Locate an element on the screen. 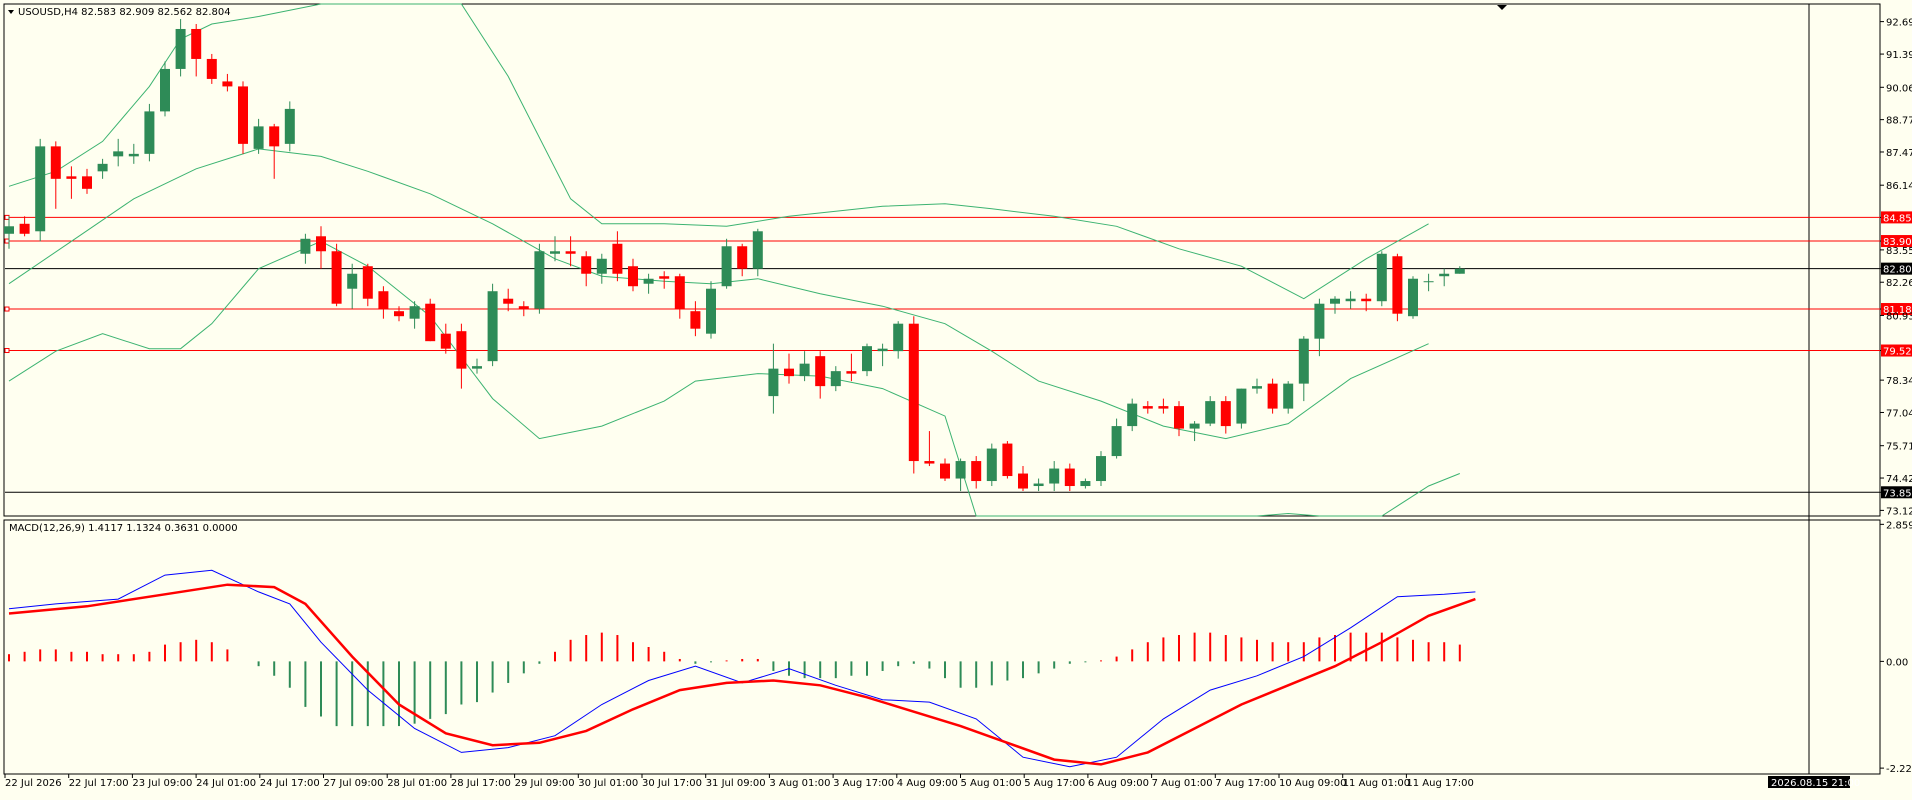 This screenshot has height=800, width=1912. time-tick-label: 7 Aug 17:00 is located at coordinates (1245, 783).